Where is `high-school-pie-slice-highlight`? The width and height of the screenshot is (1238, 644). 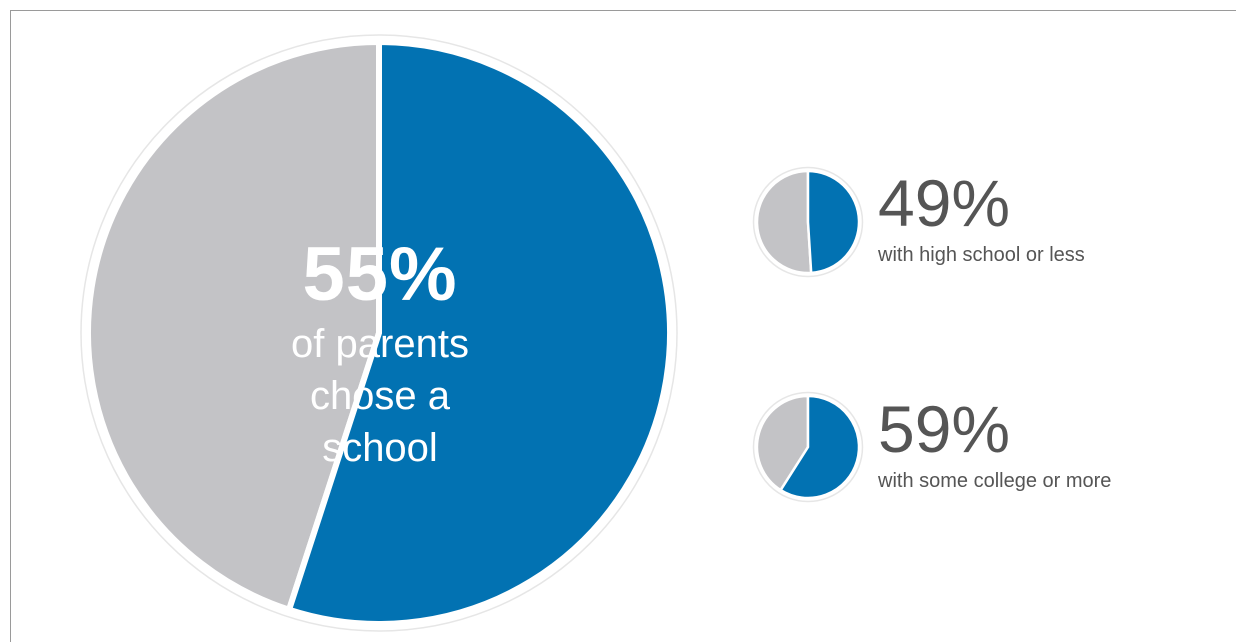
high-school-pie-slice-highlight is located at coordinates (833, 222).